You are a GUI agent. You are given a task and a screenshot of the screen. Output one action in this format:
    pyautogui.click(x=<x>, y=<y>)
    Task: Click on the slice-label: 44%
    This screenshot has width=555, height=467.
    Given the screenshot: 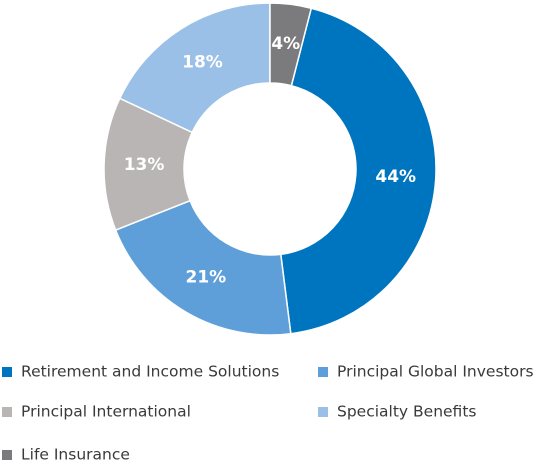 What is the action you would take?
    pyautogui.click(x=395, y=177)
    